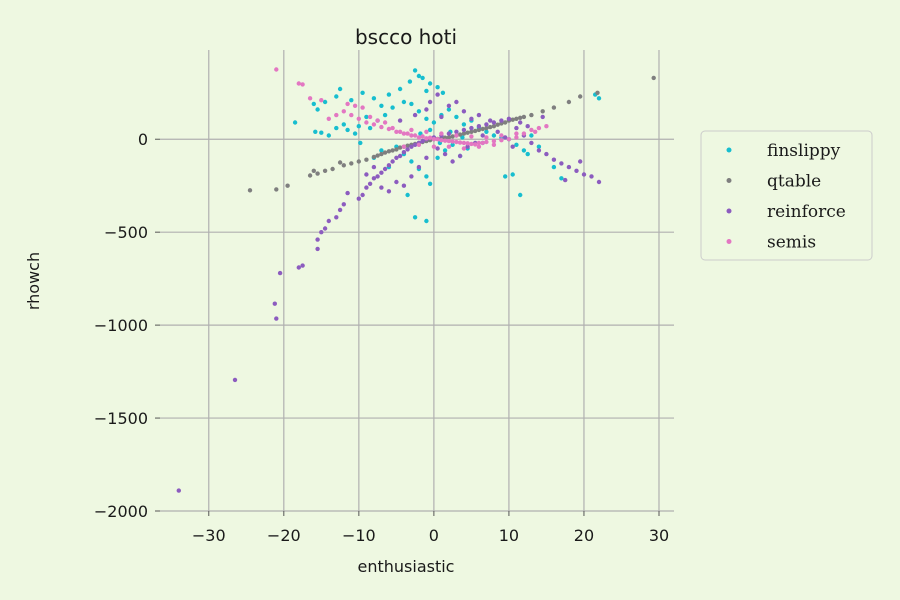  I want to click on y-tick-label: −2000, so click(121, 511).